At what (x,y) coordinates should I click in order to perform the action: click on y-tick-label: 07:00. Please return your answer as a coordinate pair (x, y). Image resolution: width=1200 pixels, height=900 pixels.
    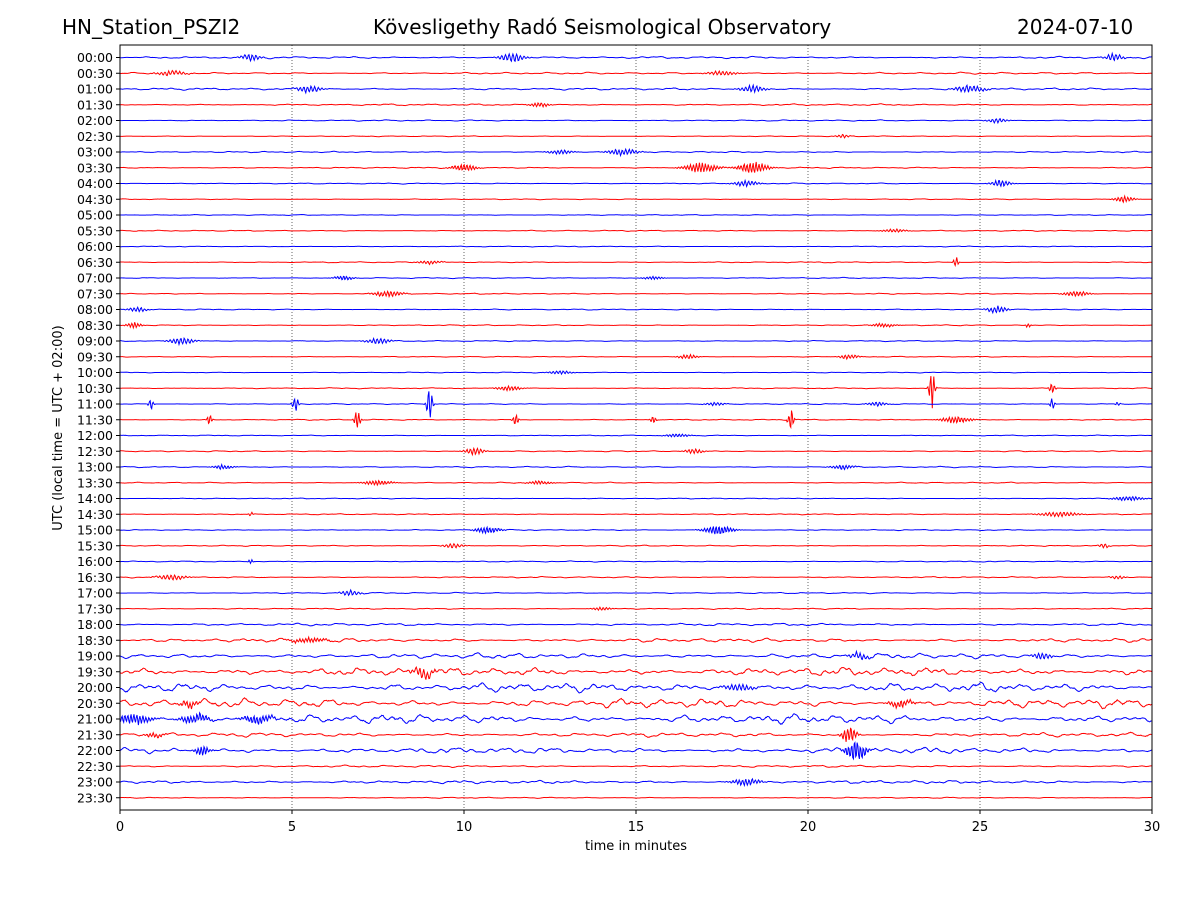
    Looking at the image, I should click on (95, 278).